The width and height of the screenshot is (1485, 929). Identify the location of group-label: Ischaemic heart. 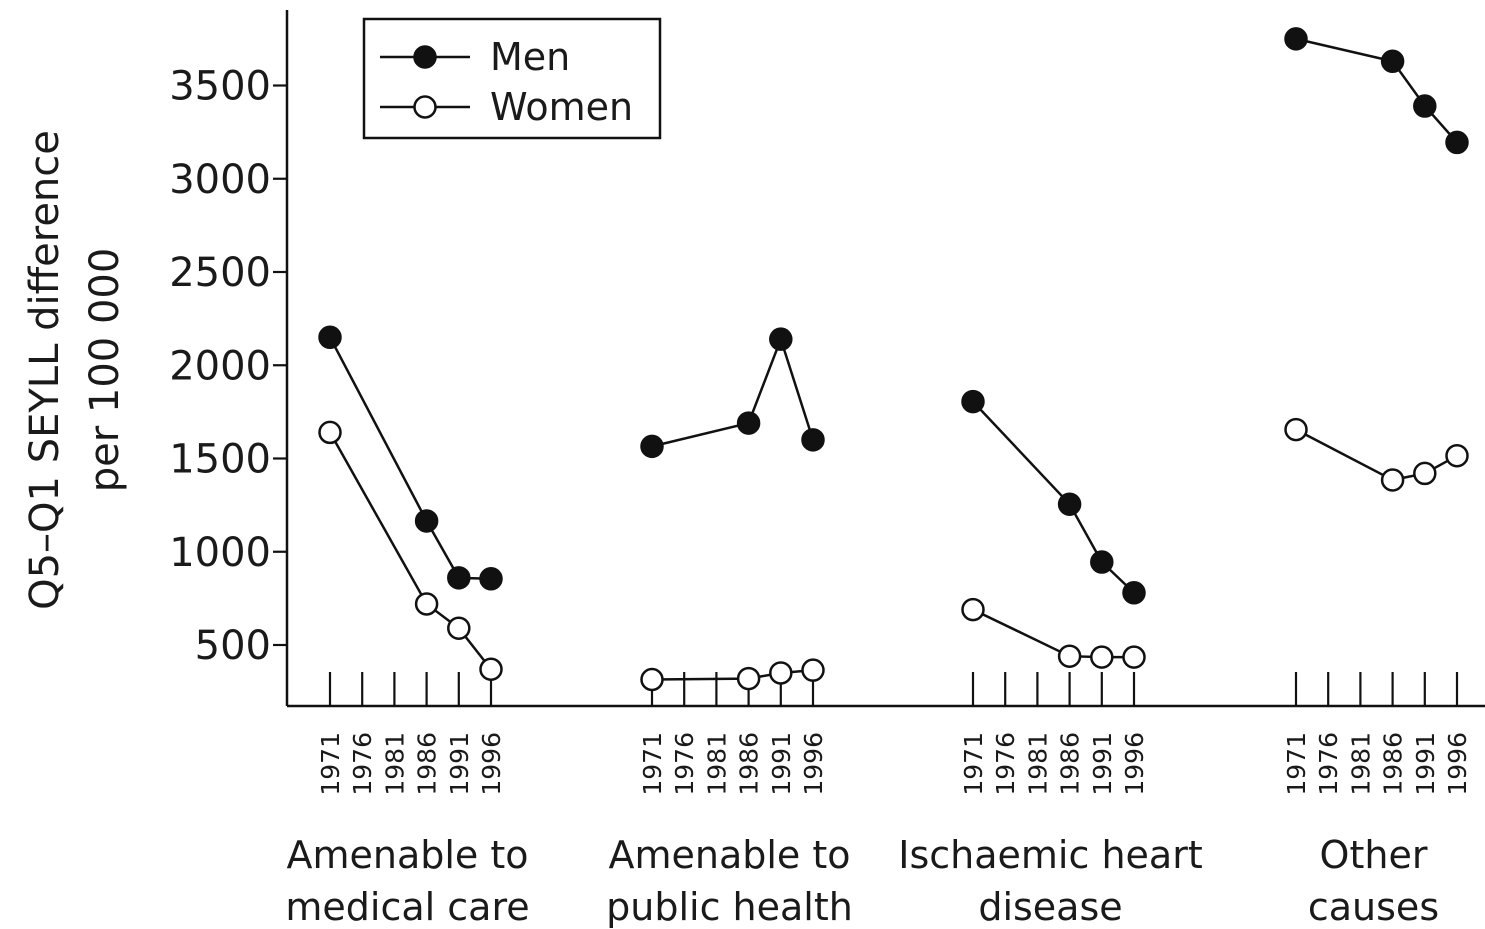
(1050, 855).